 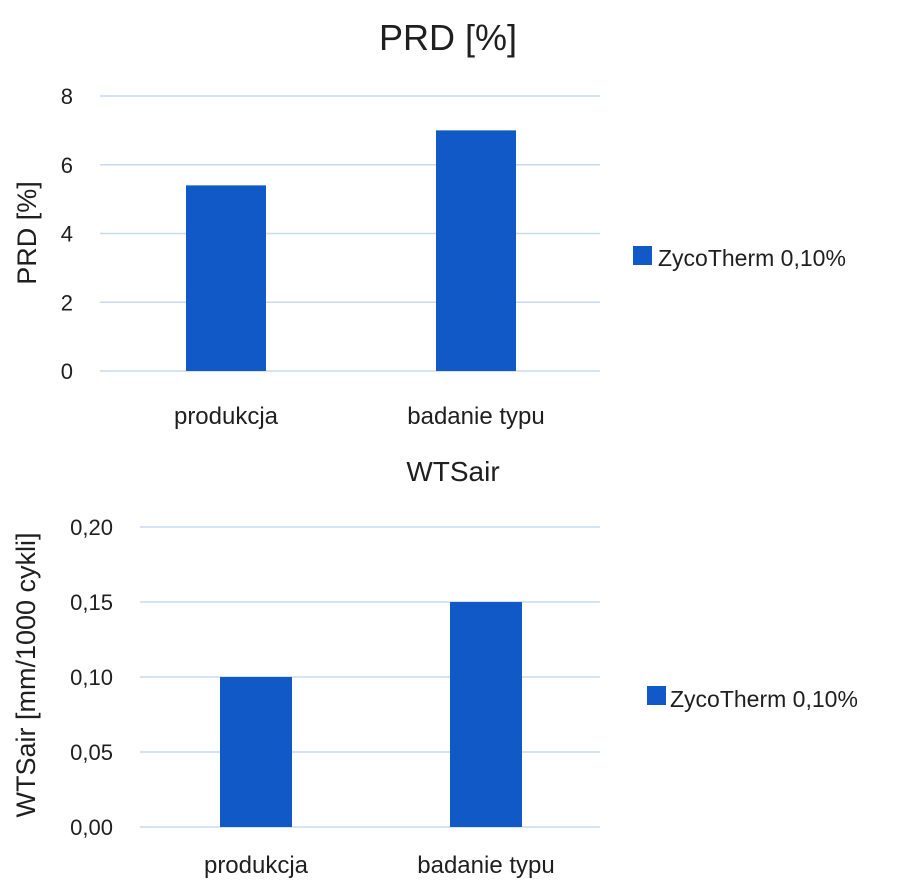 What do you see at coordinates (485, 865) in the screenshot?
I see `chart-2-category-label: badanie typu` at bounding box center [485, 865].